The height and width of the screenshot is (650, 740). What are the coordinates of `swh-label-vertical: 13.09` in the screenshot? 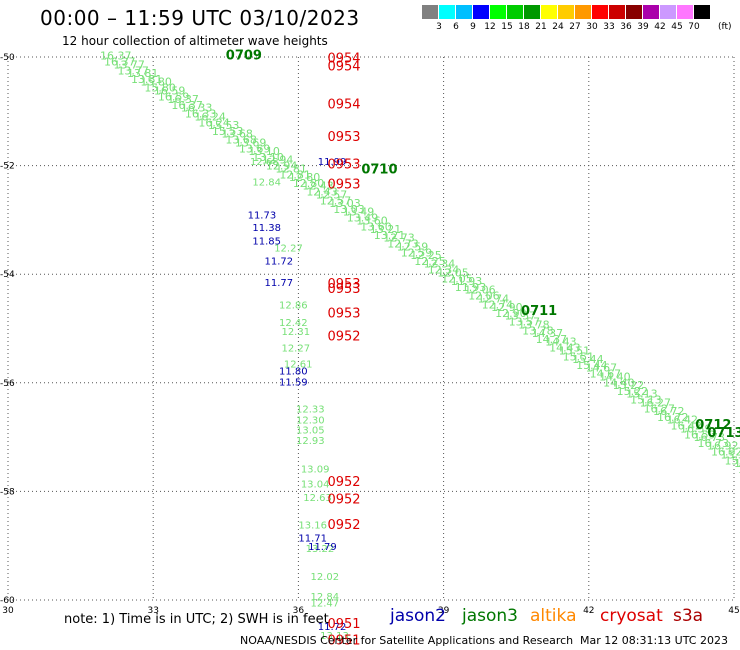 It's located at (315, 469).